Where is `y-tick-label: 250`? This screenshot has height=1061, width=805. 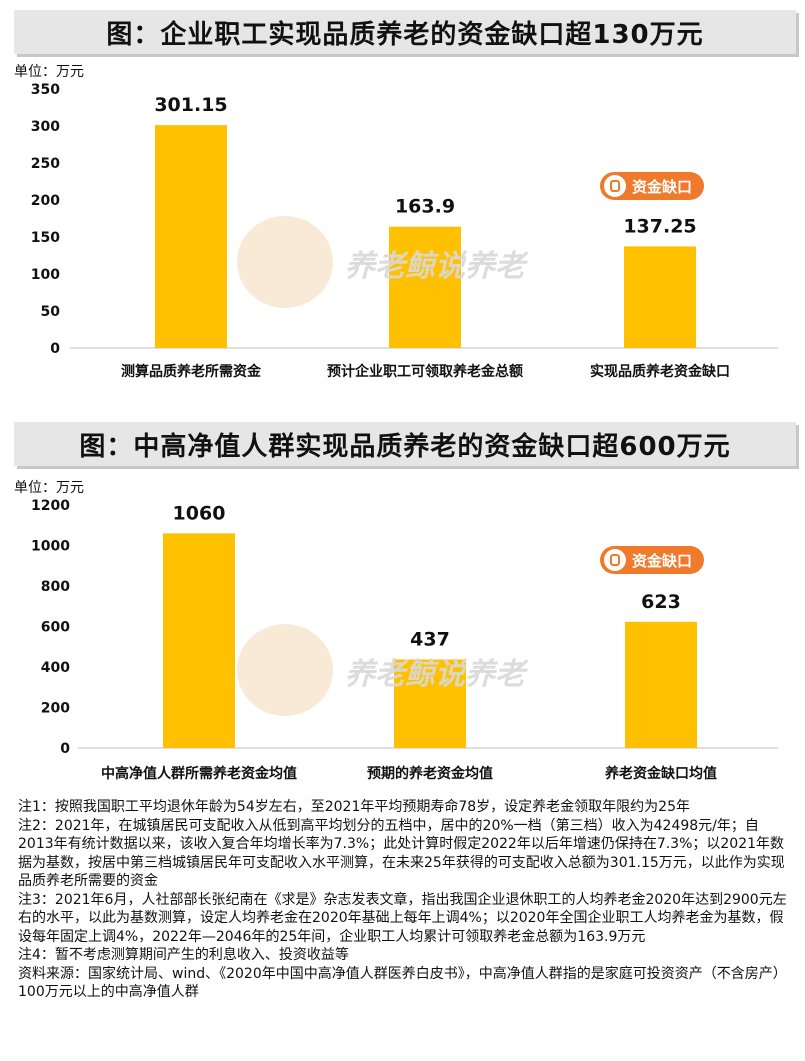 y-tick-label: 250 is located at coordinates (45, 164).